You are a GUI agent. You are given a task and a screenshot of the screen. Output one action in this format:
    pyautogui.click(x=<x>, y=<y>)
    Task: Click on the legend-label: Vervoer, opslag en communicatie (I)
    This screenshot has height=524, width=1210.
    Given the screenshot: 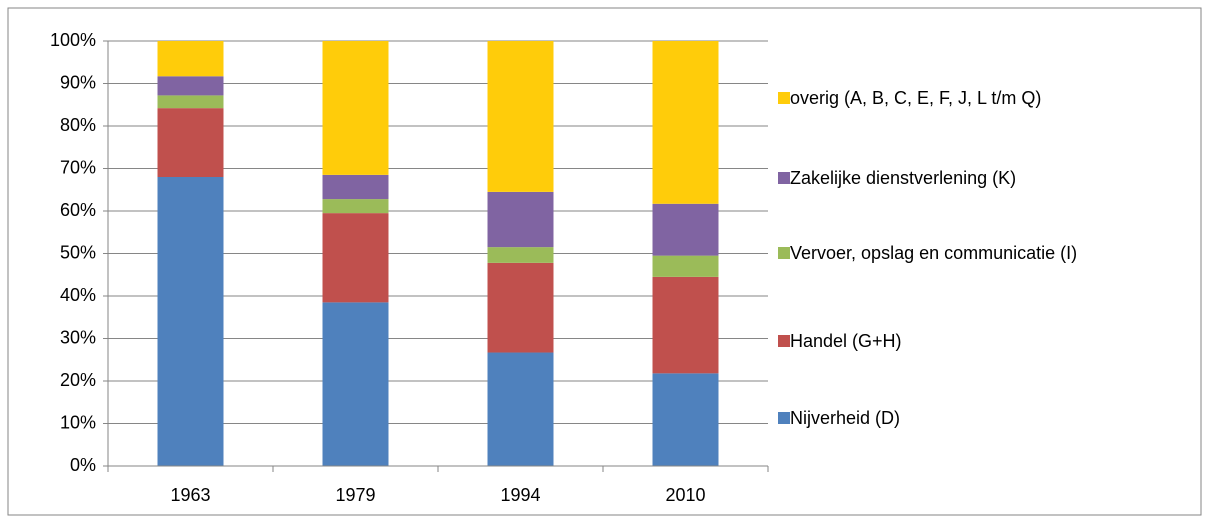 What is the action you would take?
    pyautogui.click(x=934, y=253)
    